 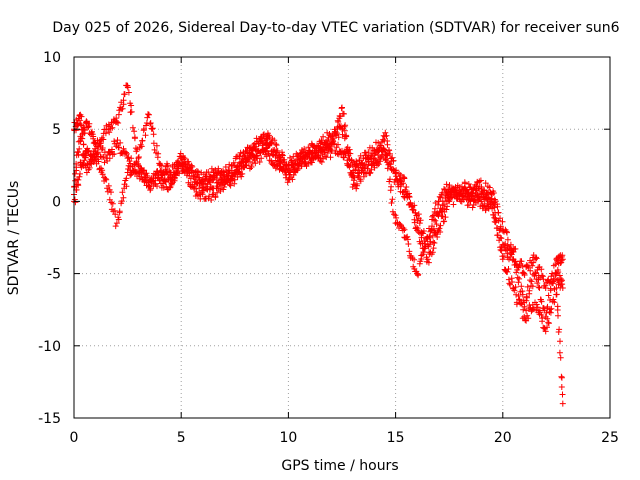 I want to click on x-tick-label: 15, so click(x=396, y=438).